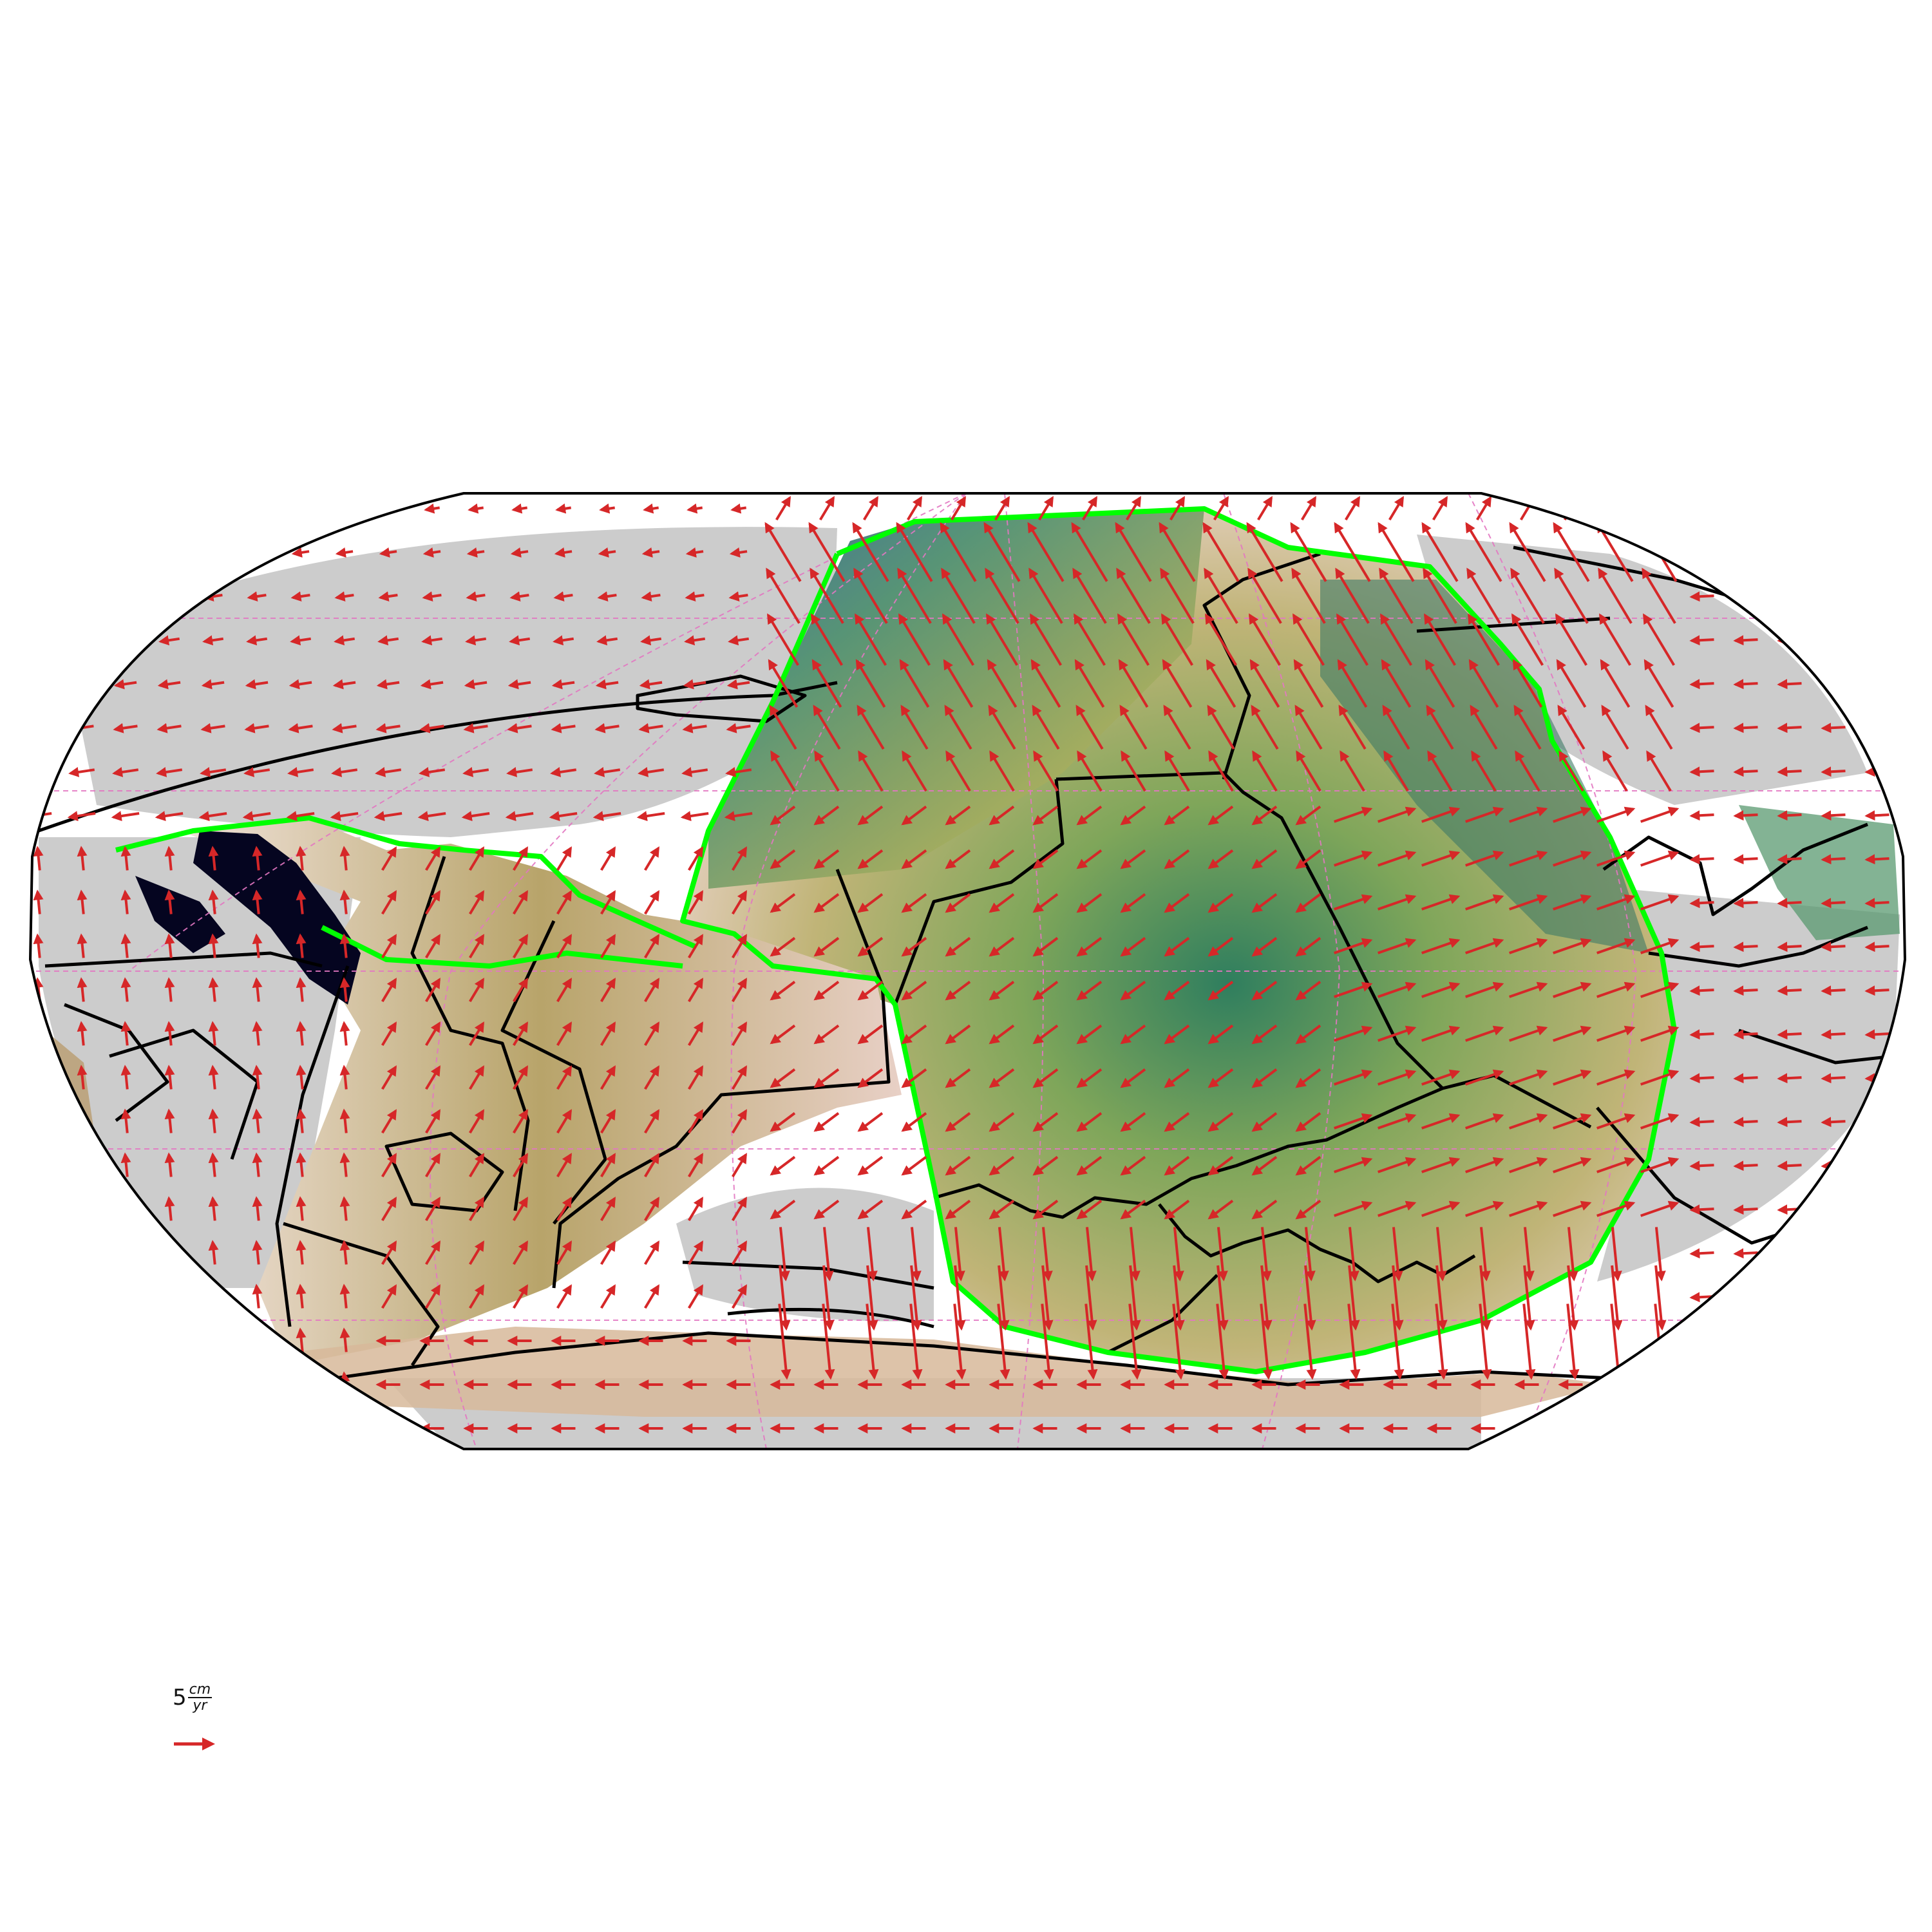  What do you see at coordinates (277, 918) in the screenshot?
I see `deep-basin-anomaly` at bounding box center [277, 918].